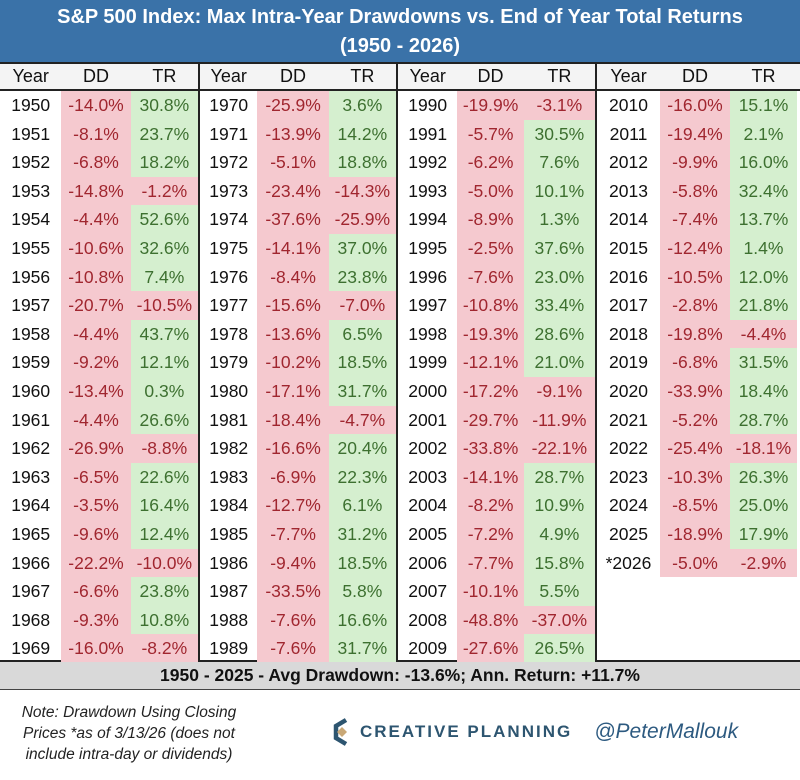 This screenshot has width=800, height=780. Describe the element at coordinates (293, 563) in the screenshot. I see `dd-cell: -9.4%` at that location.